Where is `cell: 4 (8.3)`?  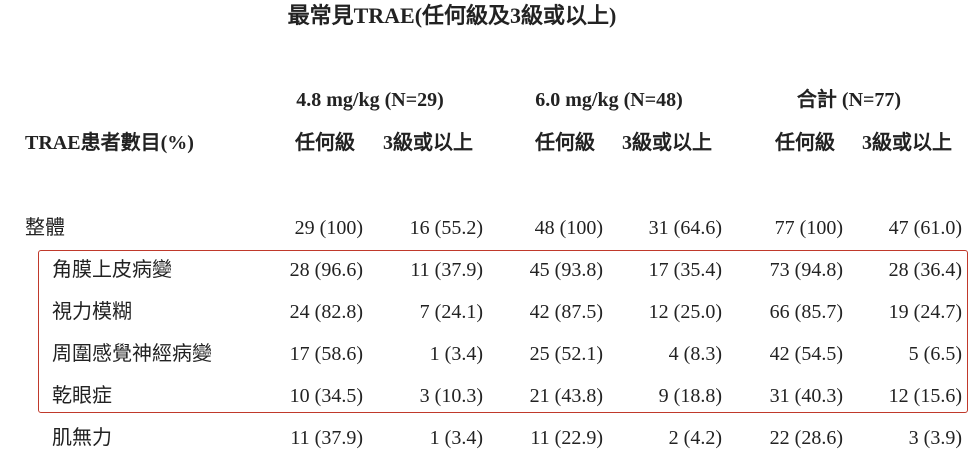
cell: 4 (8.3) is located at coordinates (695, 354).